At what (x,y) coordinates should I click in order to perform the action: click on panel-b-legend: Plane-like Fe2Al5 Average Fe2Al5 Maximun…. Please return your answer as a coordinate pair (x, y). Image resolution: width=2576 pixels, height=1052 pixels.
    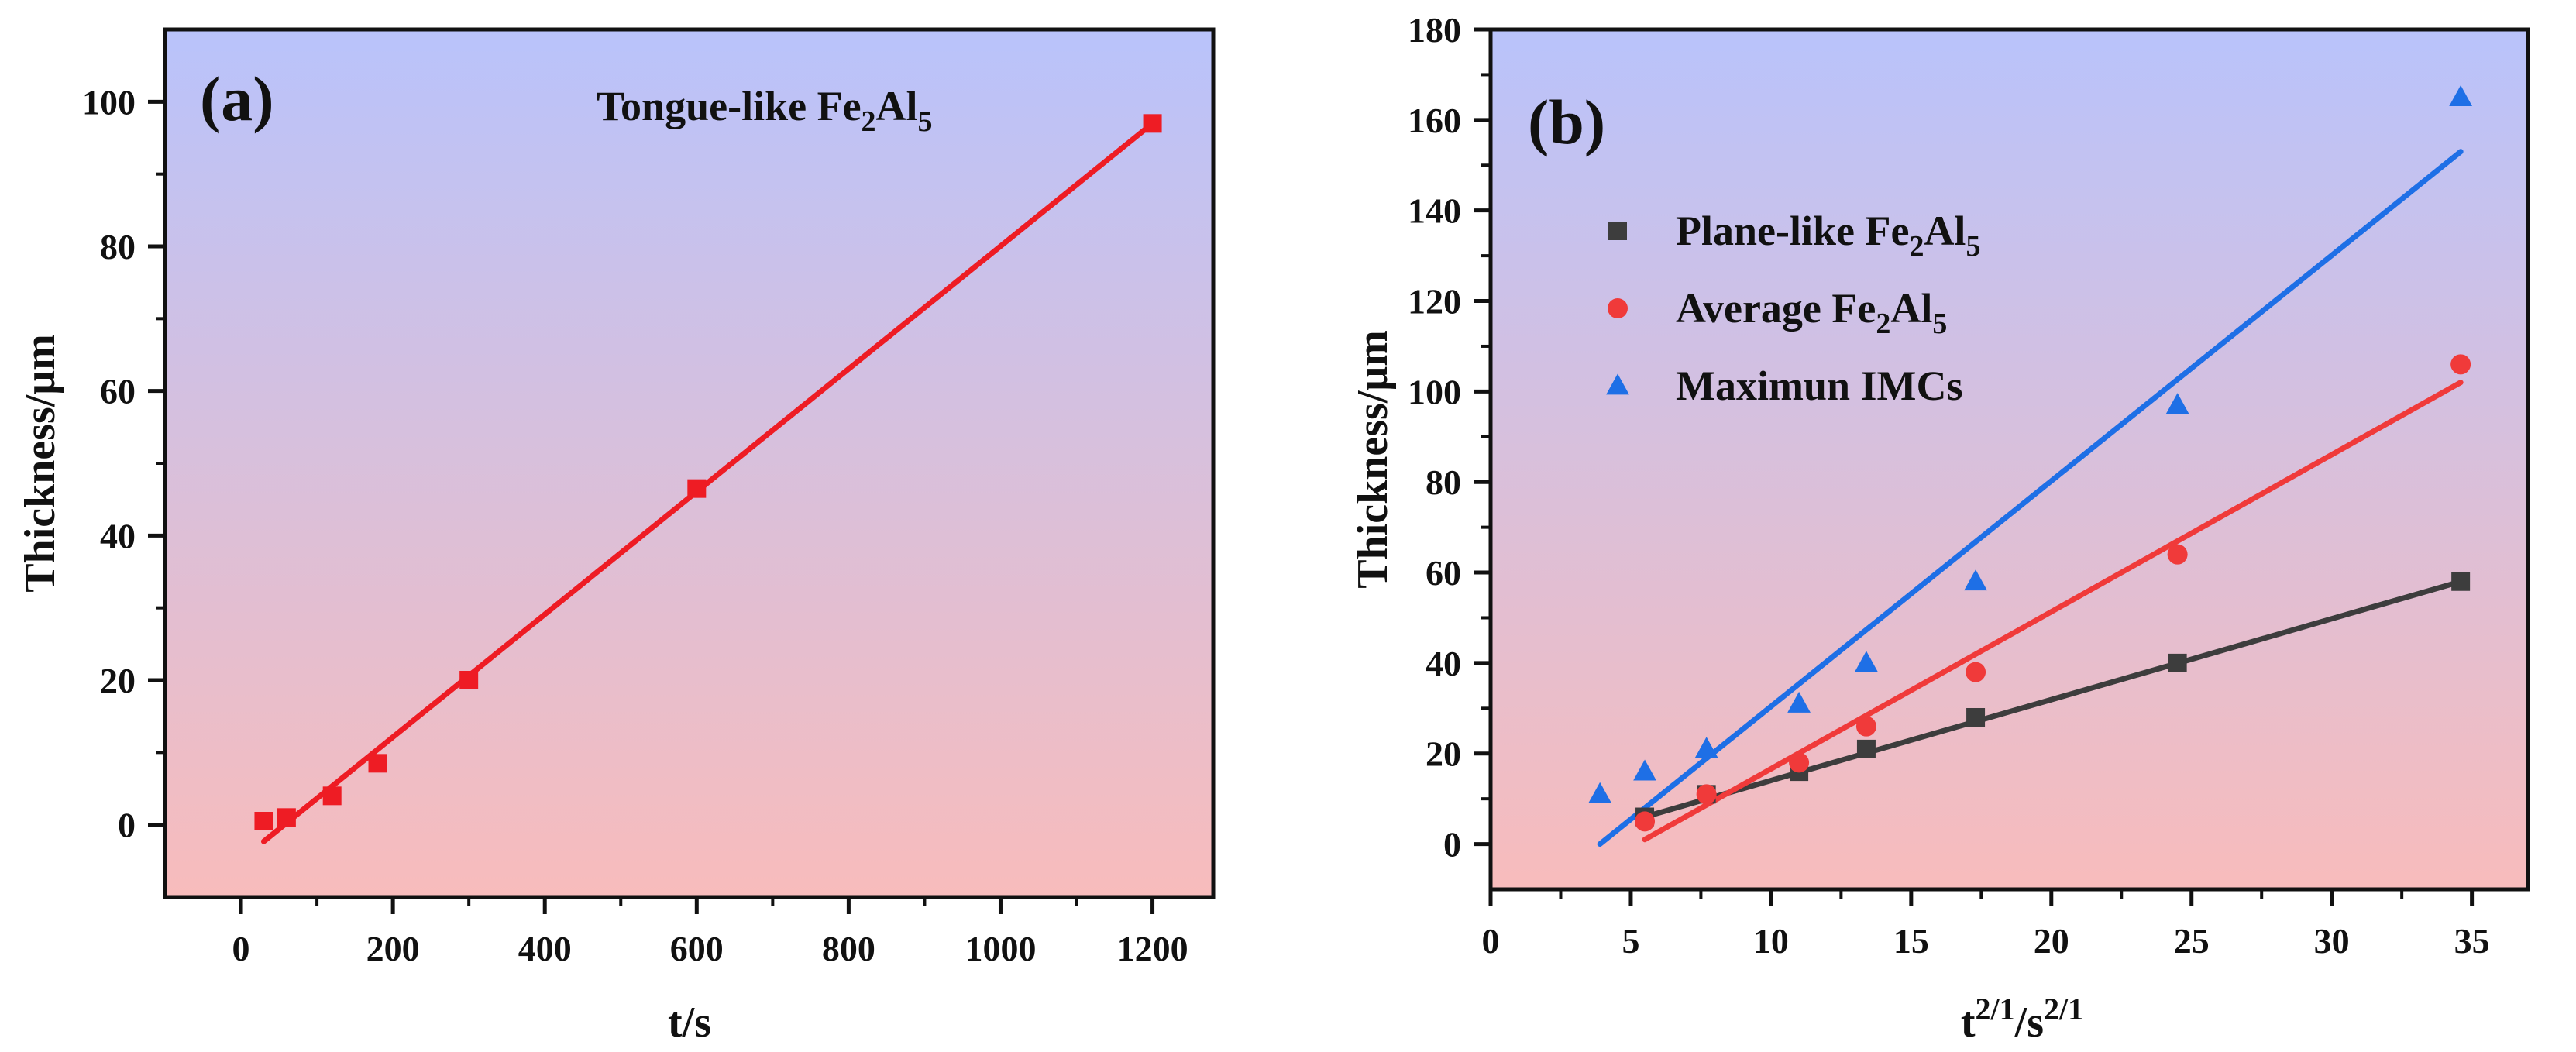
    Looking at the image, I should click on (1793, 308).